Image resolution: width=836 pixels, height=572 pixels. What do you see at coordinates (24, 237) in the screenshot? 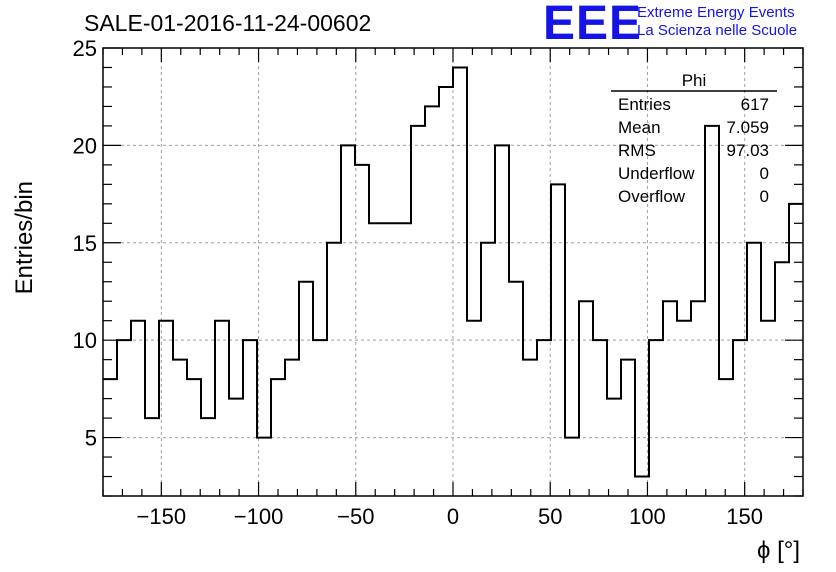
I see `y-axis-label: Entries/bin` at bounding box center [24, 237].